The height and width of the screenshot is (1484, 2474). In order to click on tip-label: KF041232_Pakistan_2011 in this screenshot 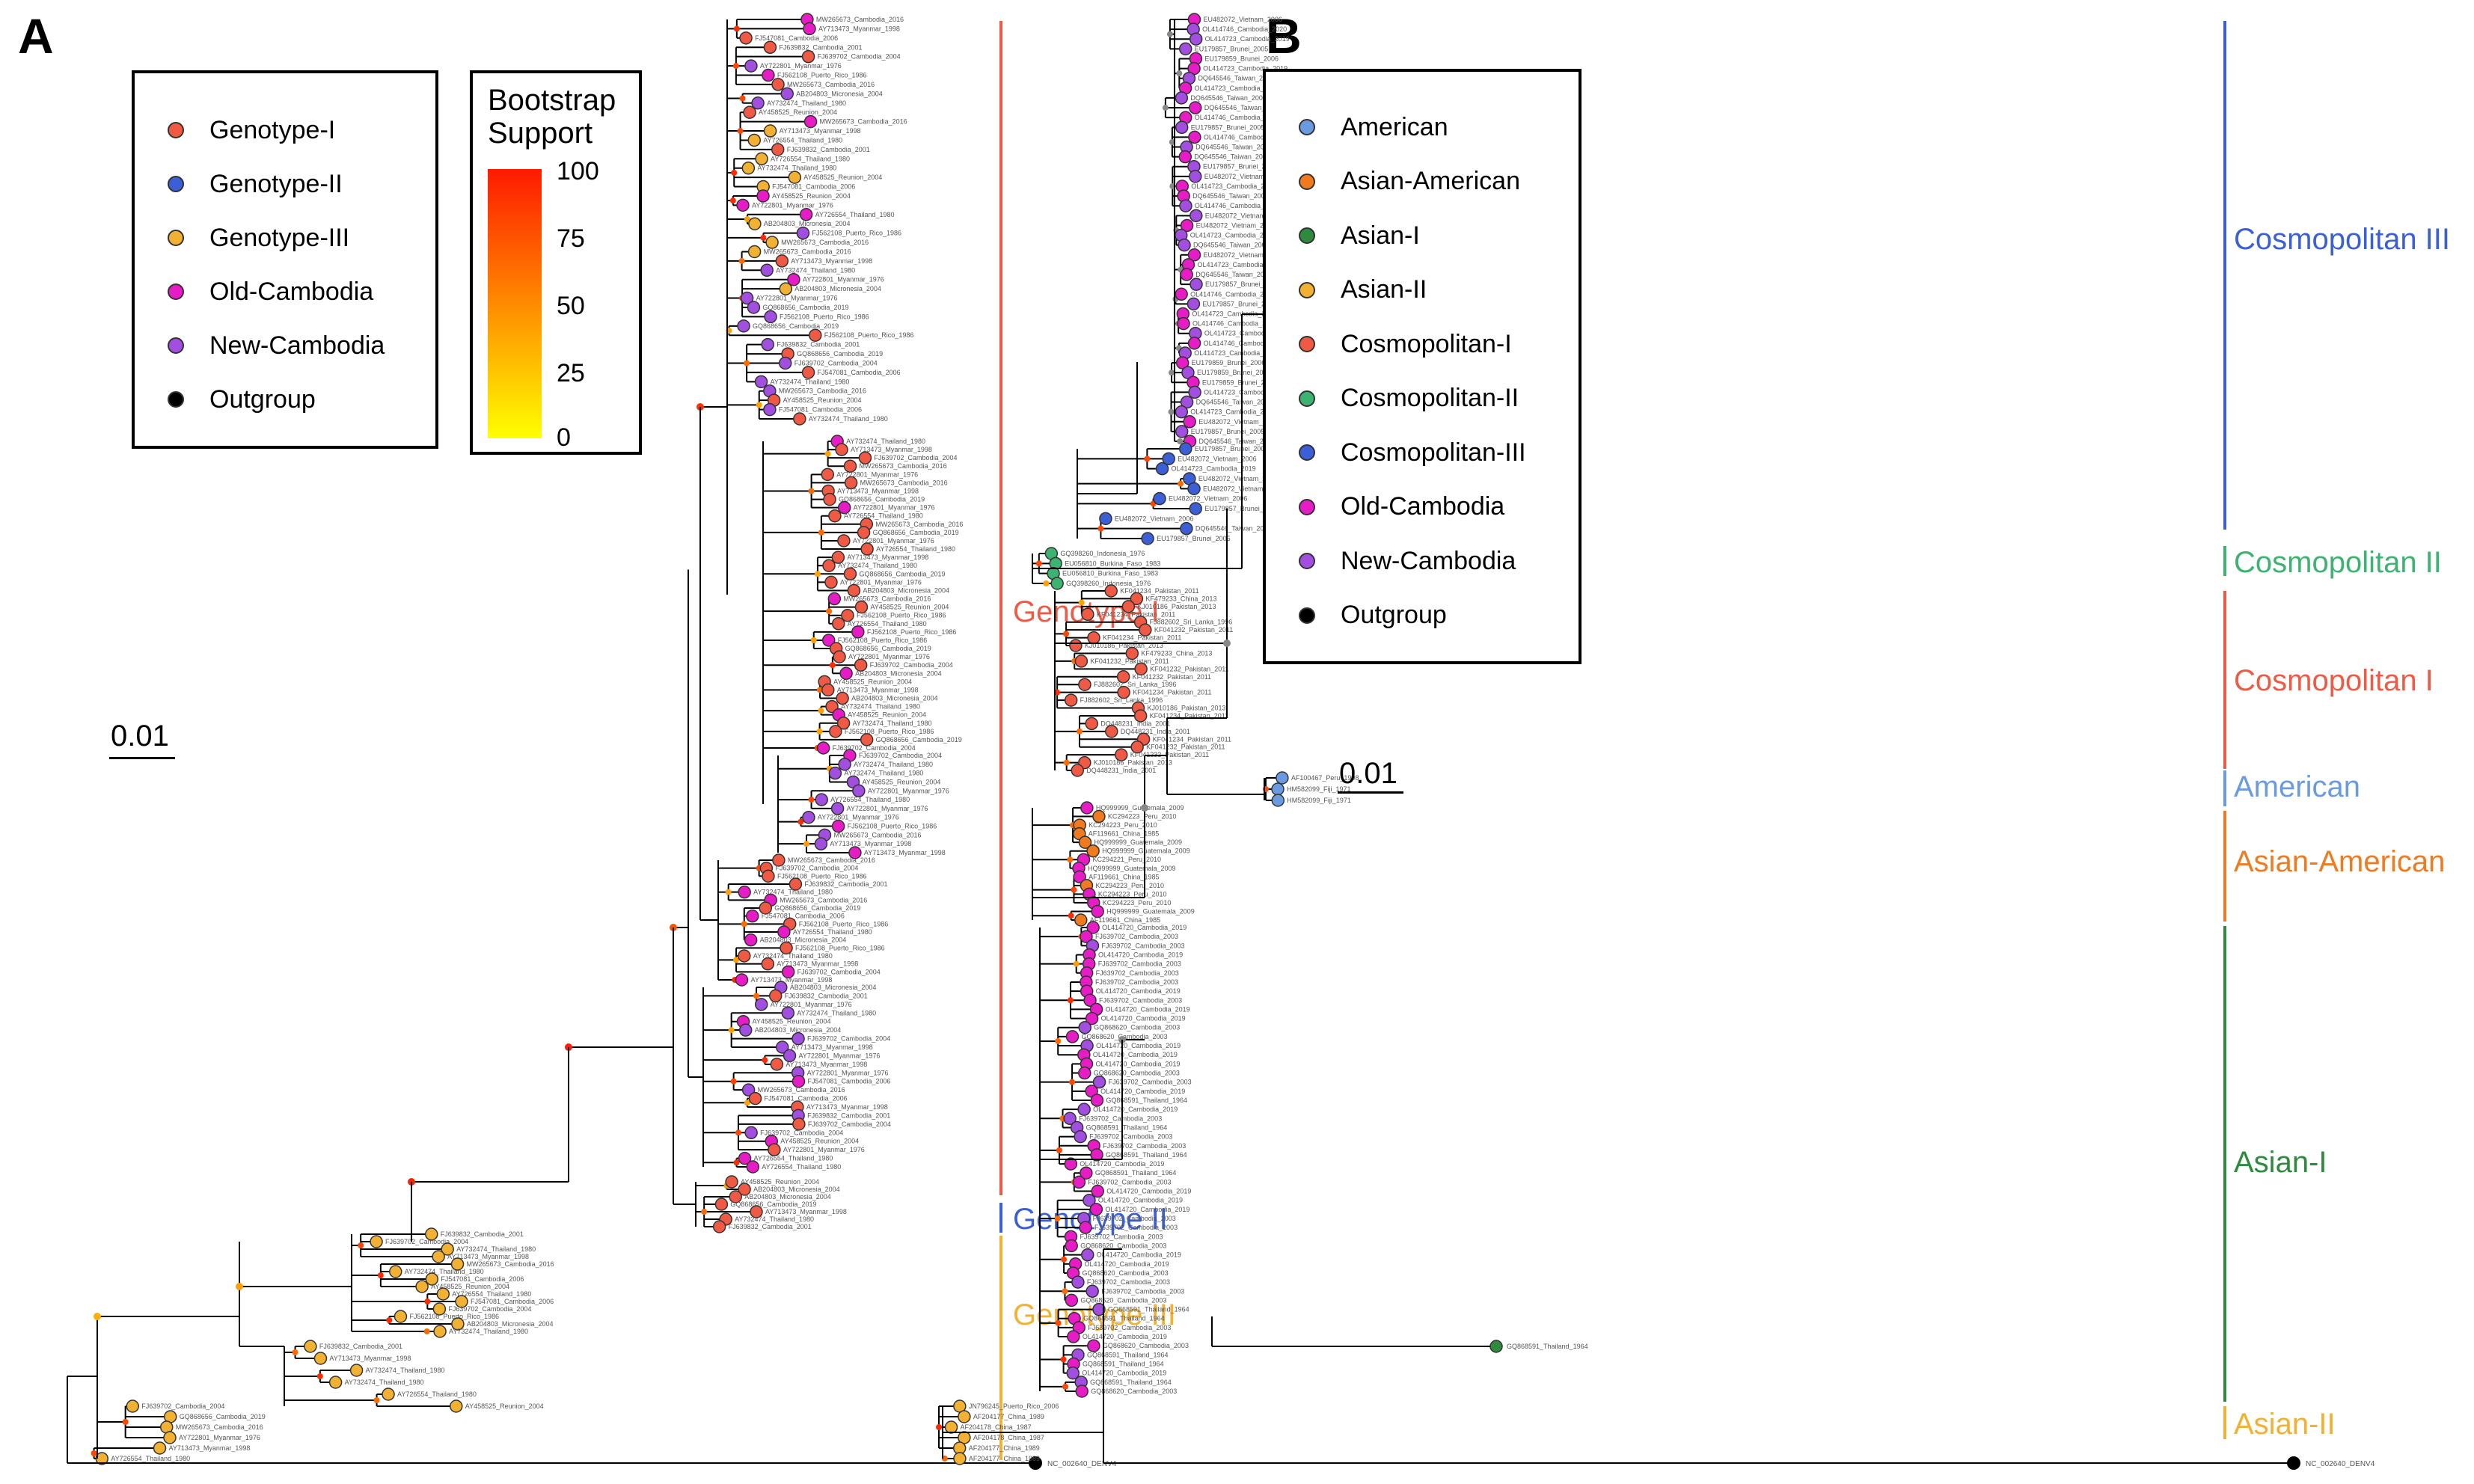, I will do `click(1172, 677)`.